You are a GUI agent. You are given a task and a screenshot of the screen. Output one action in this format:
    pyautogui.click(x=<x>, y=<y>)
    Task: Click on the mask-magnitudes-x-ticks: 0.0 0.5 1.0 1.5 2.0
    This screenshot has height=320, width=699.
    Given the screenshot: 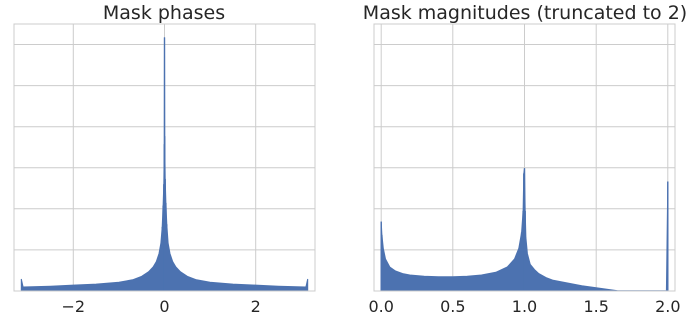 What is the action you would take?
    pyautogui.click(x=524, y=306)
    